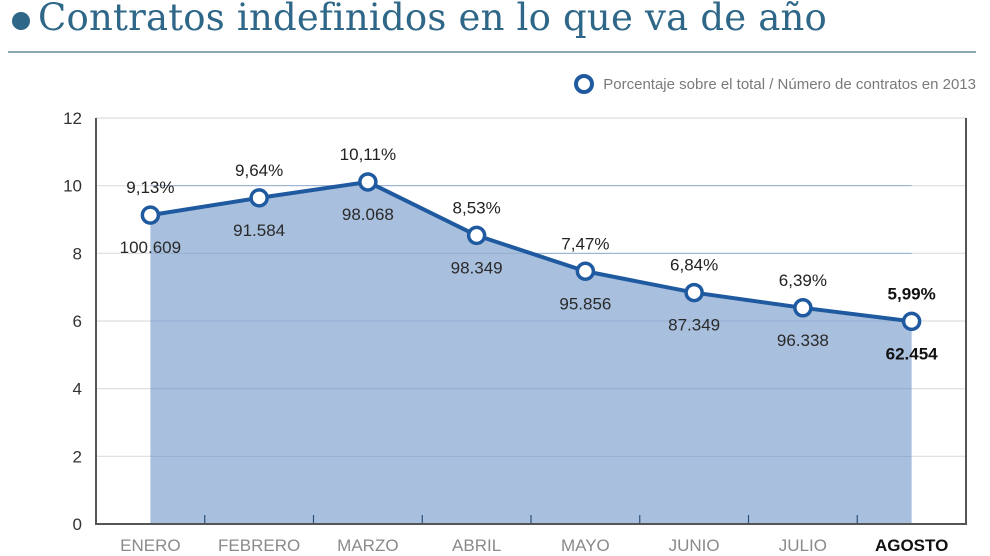 This screenshot has height=556, width=990. Describe the element at coordinates (803, 545) in the screenshot. I see `x-category-label: JULIO` at that location.